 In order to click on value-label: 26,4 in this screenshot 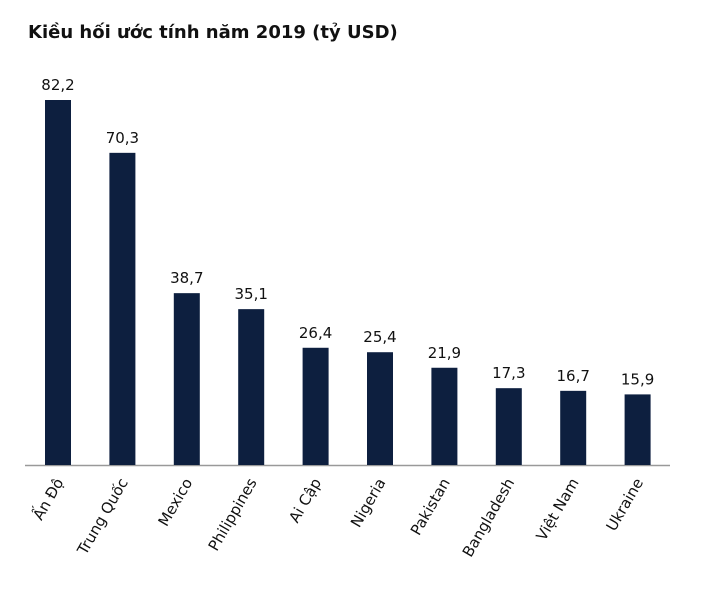, I will do `click(315, 333)`.